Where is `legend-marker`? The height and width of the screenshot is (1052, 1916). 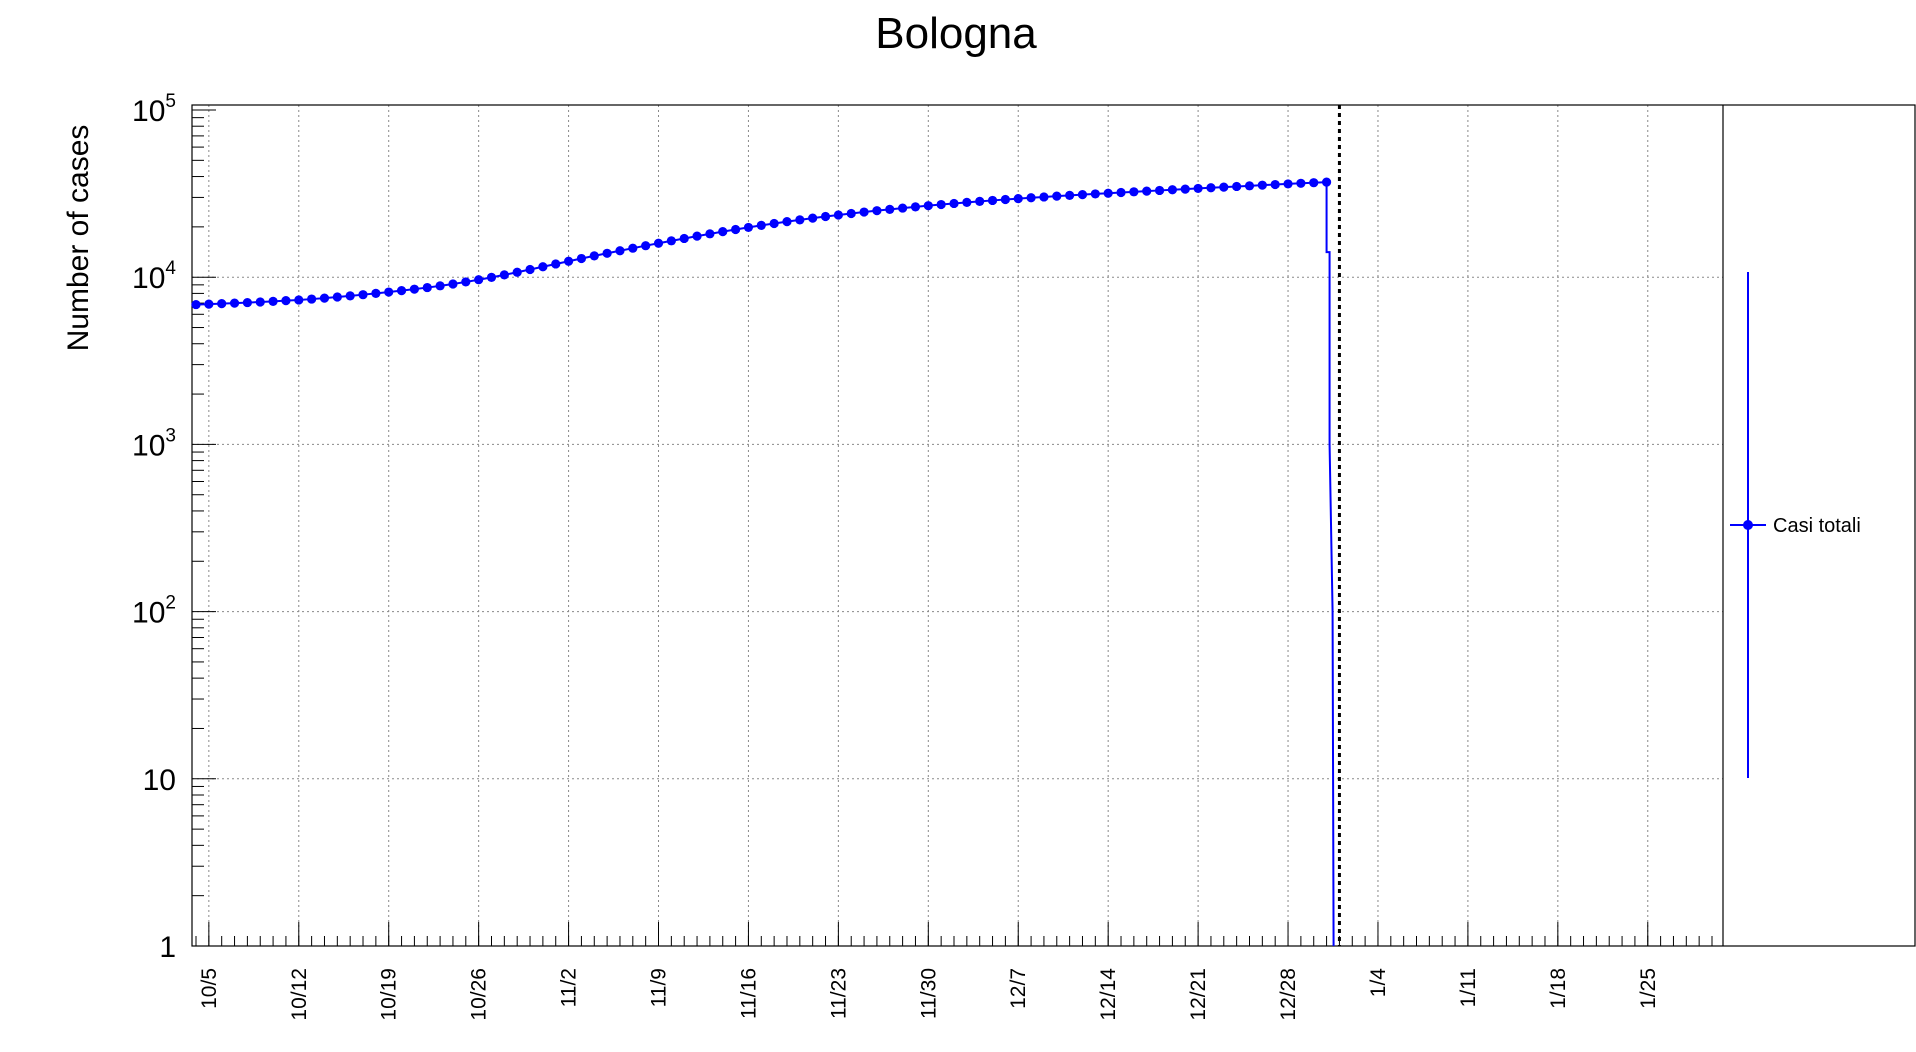
legend-marker is located at coordinates (1748, 525).